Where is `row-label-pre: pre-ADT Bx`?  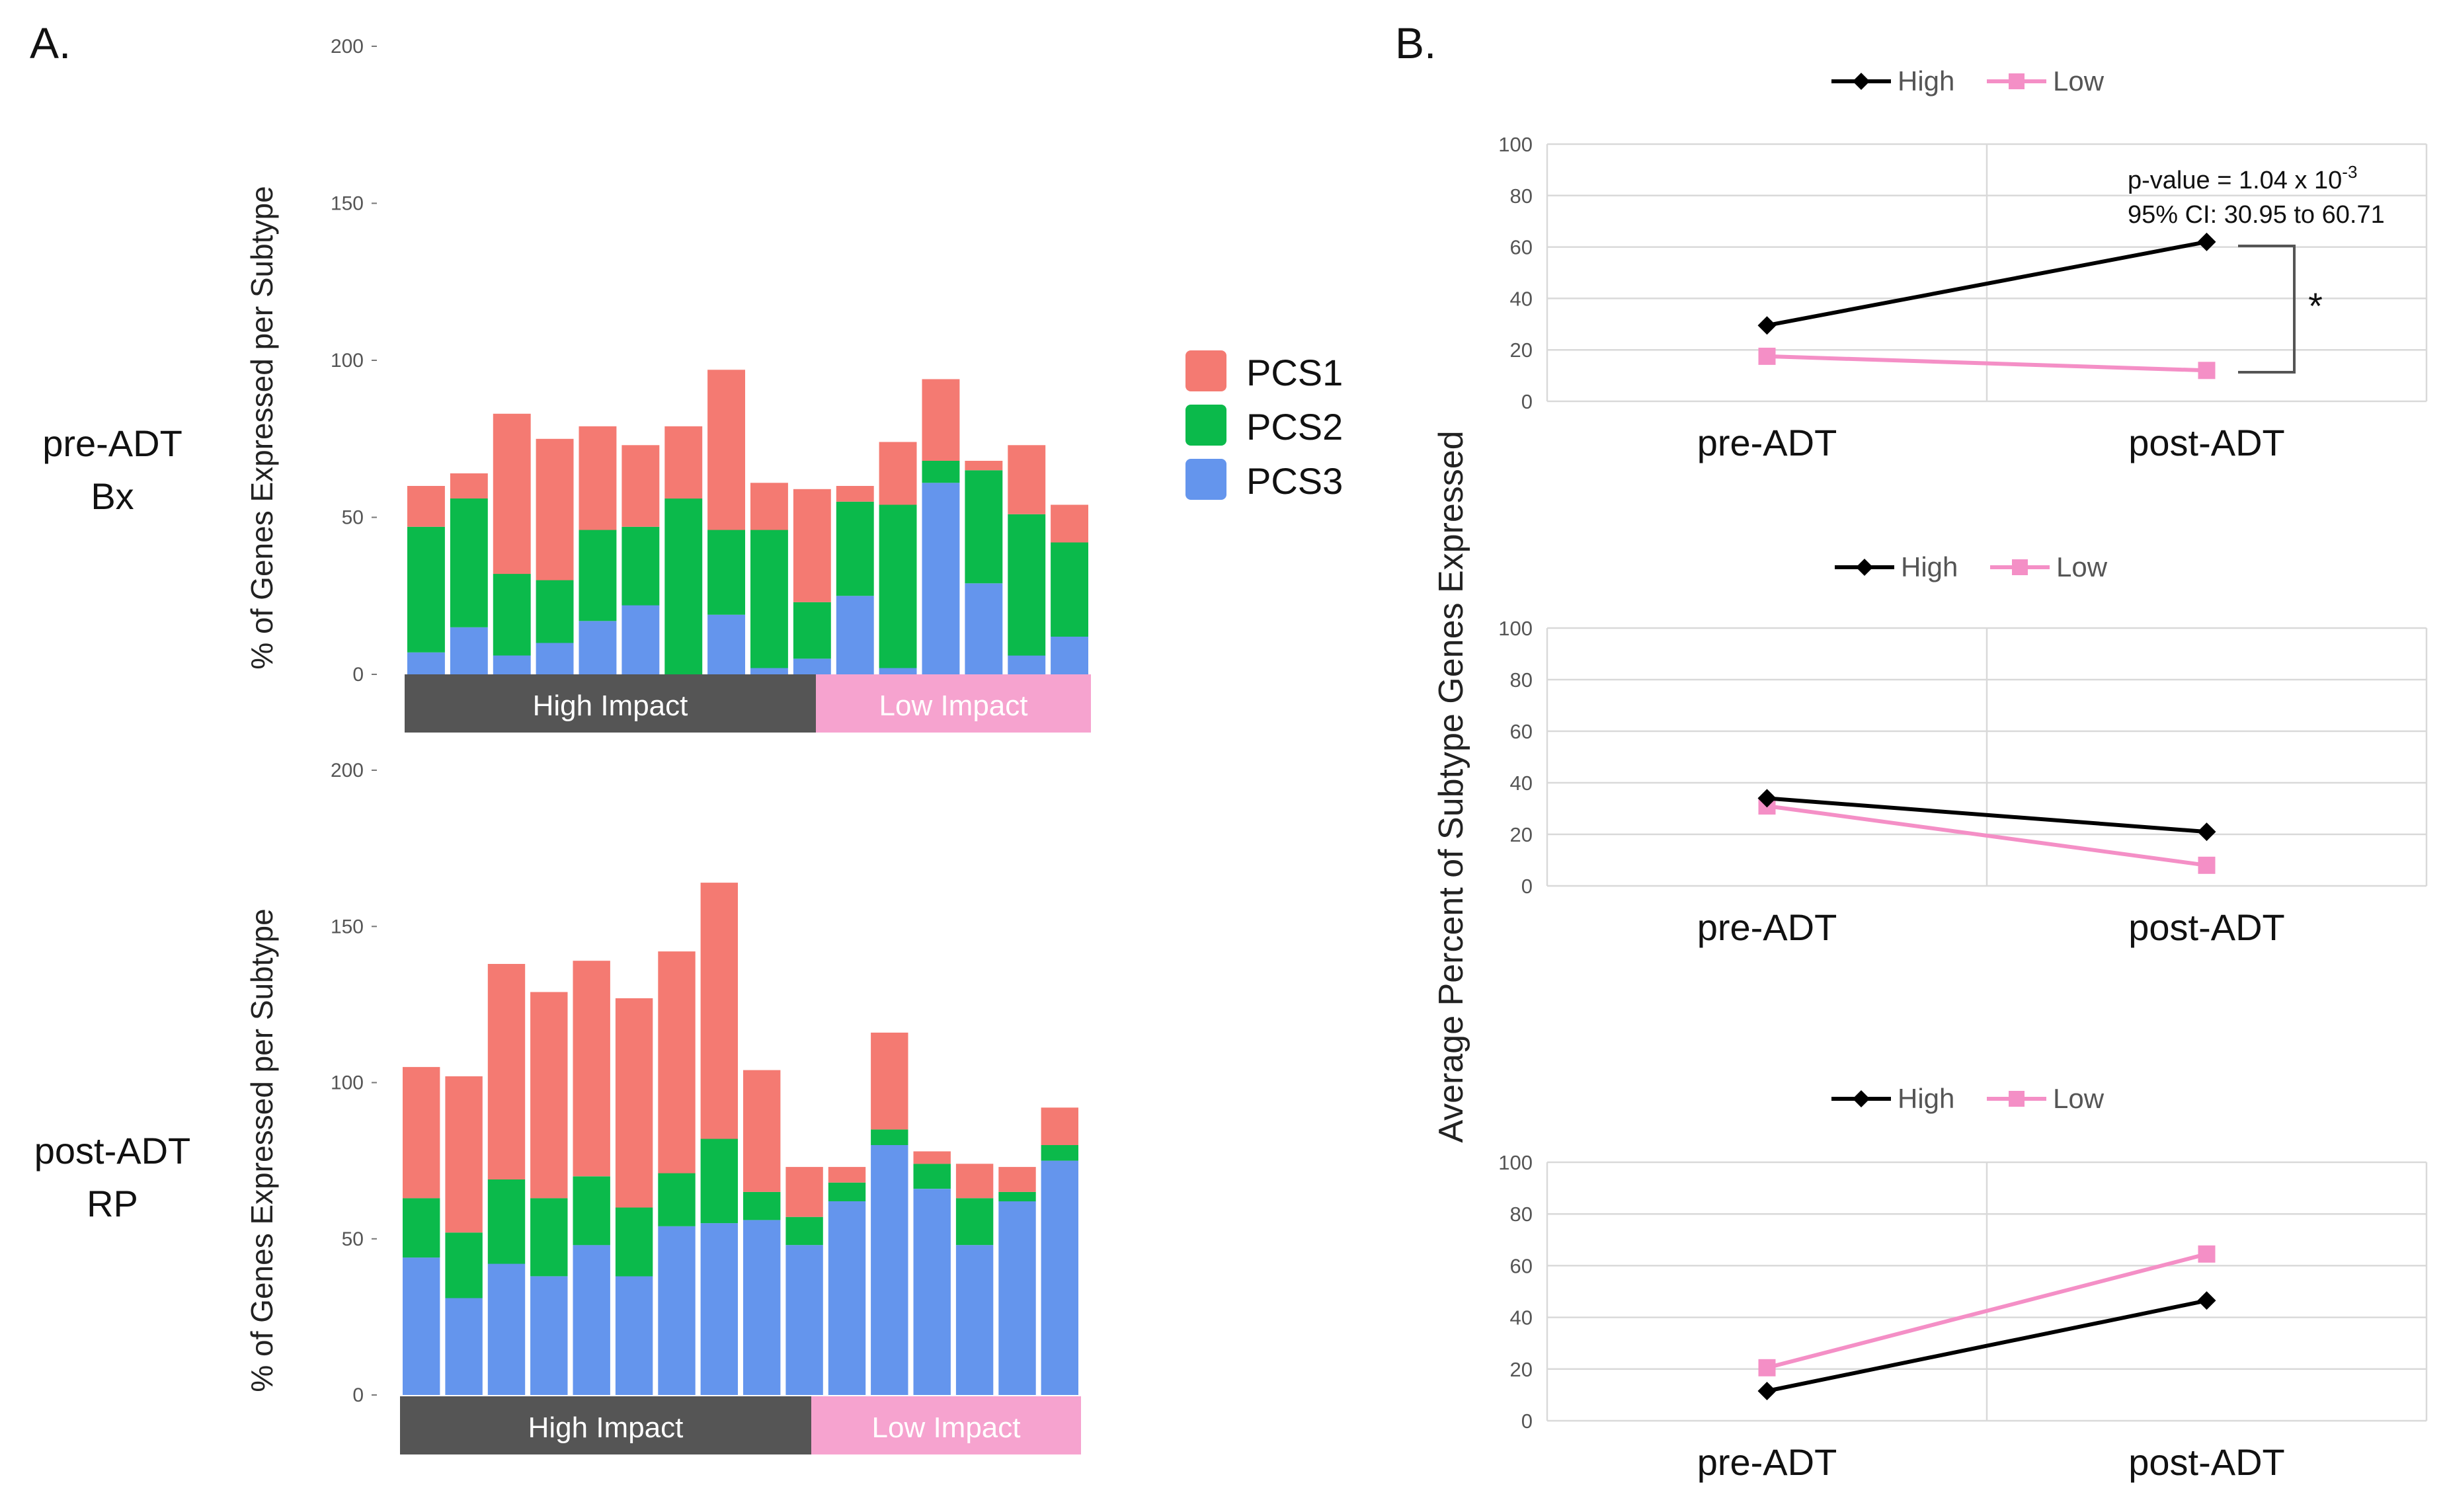
row-label-pre: pre-ADT Bx is located at coordinates (112, 470).